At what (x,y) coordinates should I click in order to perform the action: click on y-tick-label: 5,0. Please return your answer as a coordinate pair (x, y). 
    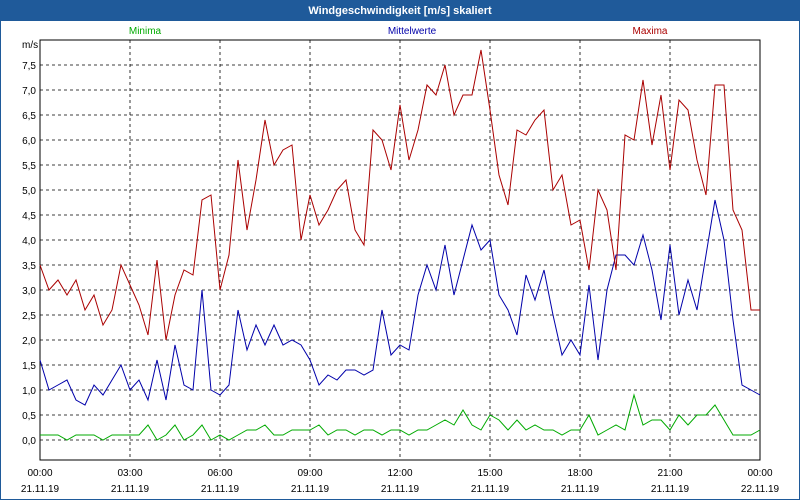
    Looking at the image, I should click on (29, 191).